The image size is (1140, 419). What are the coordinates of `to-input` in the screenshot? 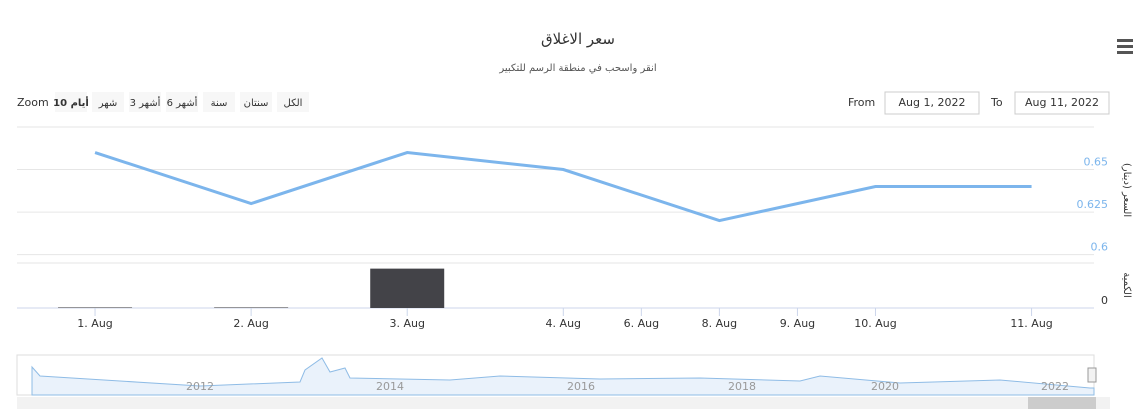 It's located at (1062, 103).